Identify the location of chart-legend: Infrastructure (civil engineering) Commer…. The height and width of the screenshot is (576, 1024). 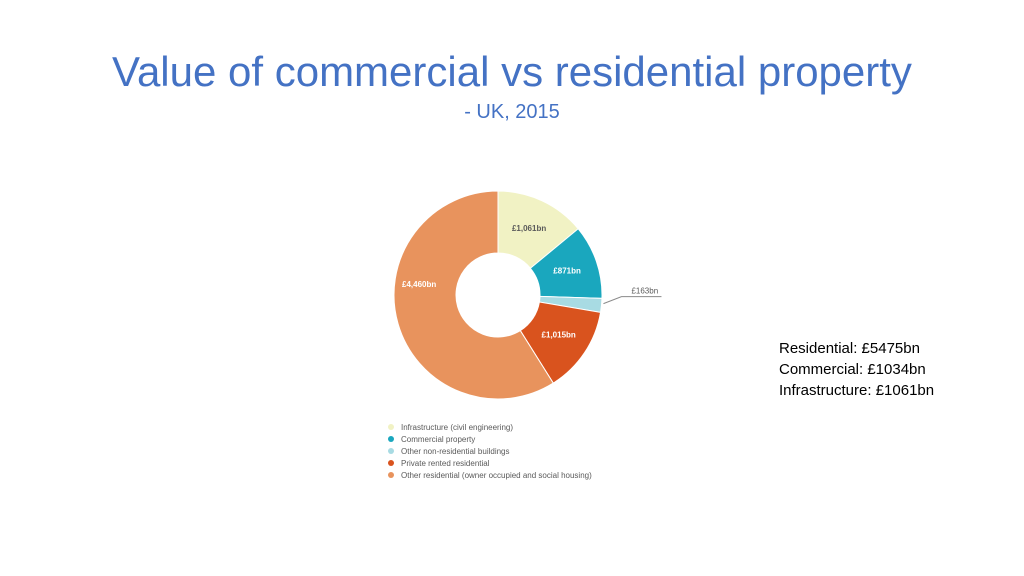
(538, 451).